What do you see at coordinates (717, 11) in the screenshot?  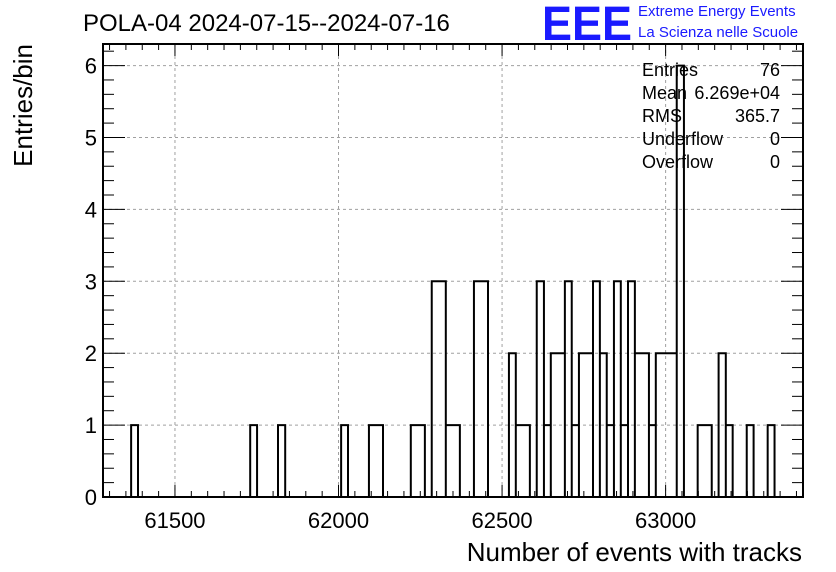 I see `logo-line-1: Extreme Energy Events` at bounding box center [717, 11].